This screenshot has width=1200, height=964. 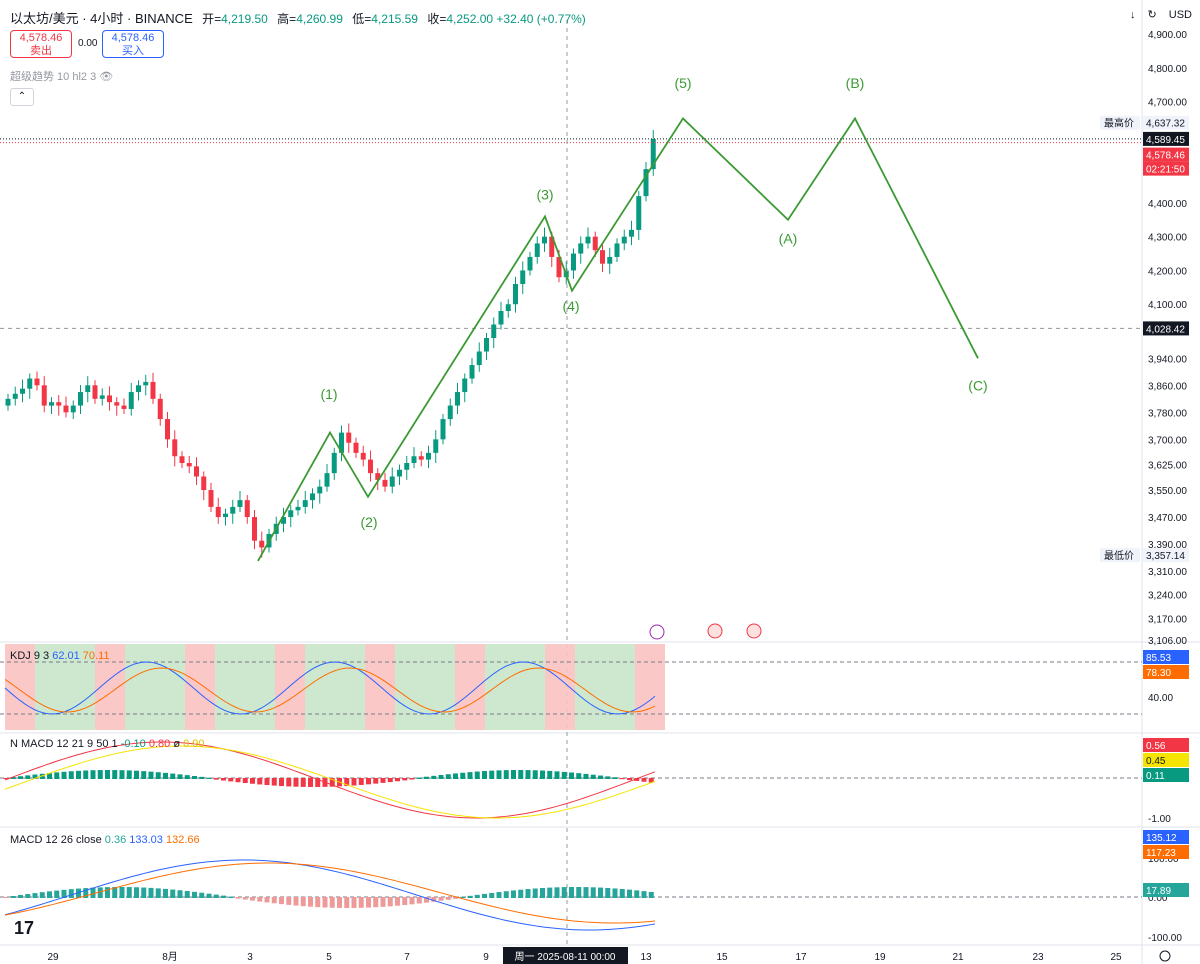 What do you see at coordinates (106, 77) in the screenshot?
I see `eye-hidden-icon: 👁` at bounding box center [106, 77].